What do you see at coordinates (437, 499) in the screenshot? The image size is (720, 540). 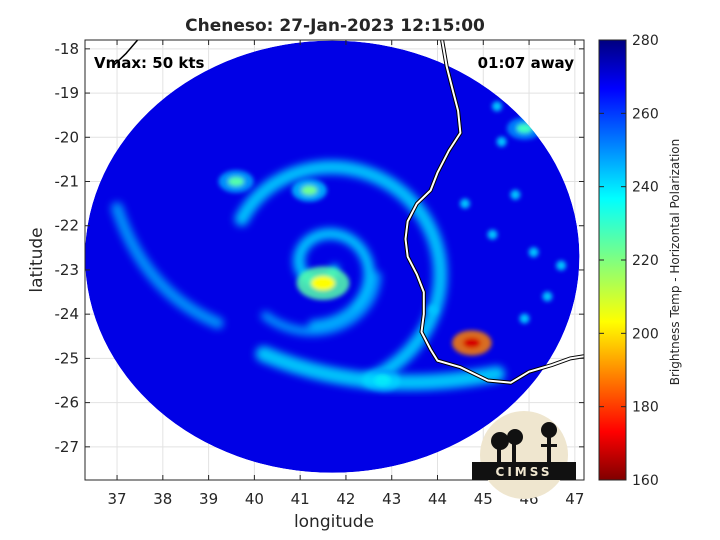 I see `x-tick-label: 44` at bounding box center [437, 499].